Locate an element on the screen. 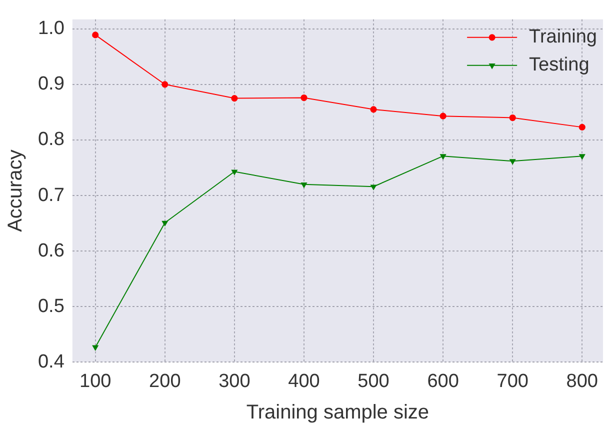  x-tick-label: 200 is located at coordinates (165, 381).